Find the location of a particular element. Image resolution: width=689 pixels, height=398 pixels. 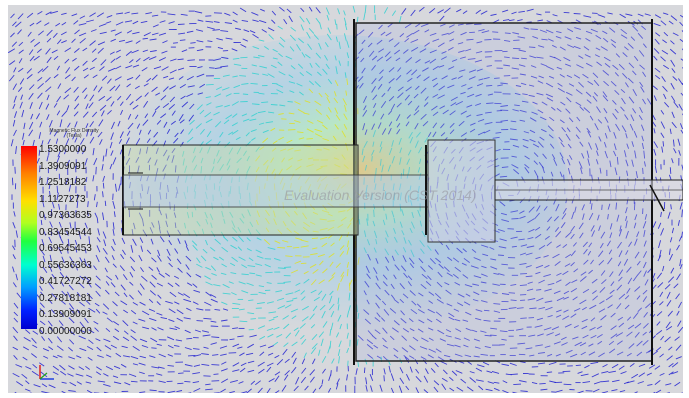

axis-triad-icon is located at coordinates (46, 372).